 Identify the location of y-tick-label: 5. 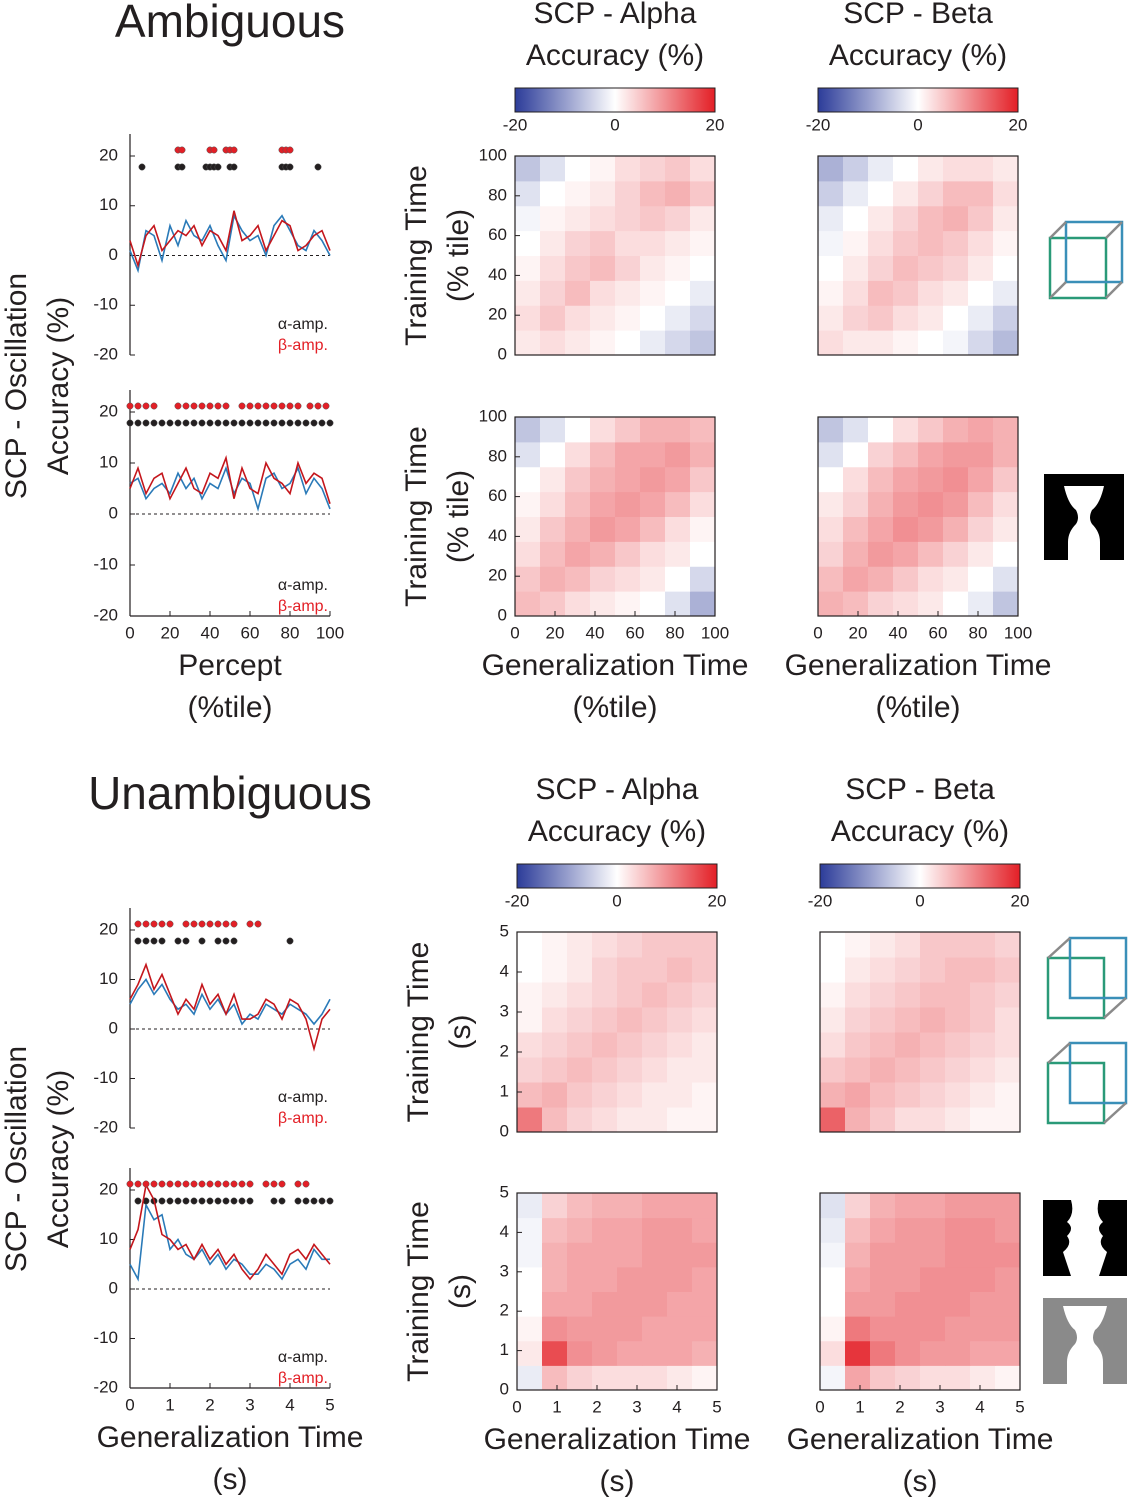
(504, 930).